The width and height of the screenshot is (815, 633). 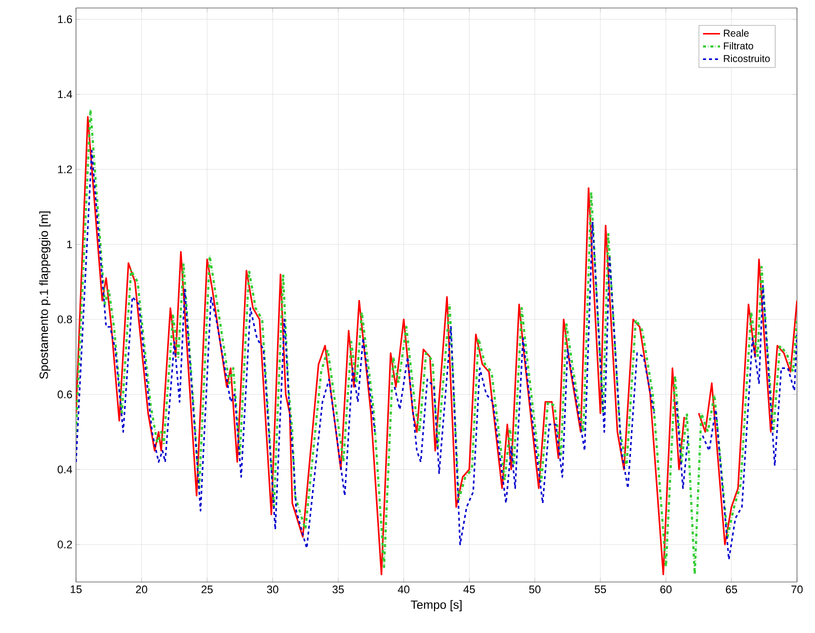 I want to click on y-axis-title: Spostamento p.1 flappeggio [m], so click(x=44, y=295).